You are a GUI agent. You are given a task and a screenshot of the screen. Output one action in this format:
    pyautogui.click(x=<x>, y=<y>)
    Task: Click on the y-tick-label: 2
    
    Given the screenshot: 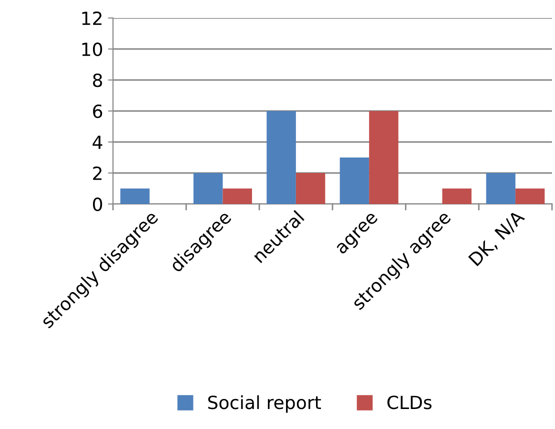 What is the action you would take?
    pyautogui.click(x=97, y=173)
    